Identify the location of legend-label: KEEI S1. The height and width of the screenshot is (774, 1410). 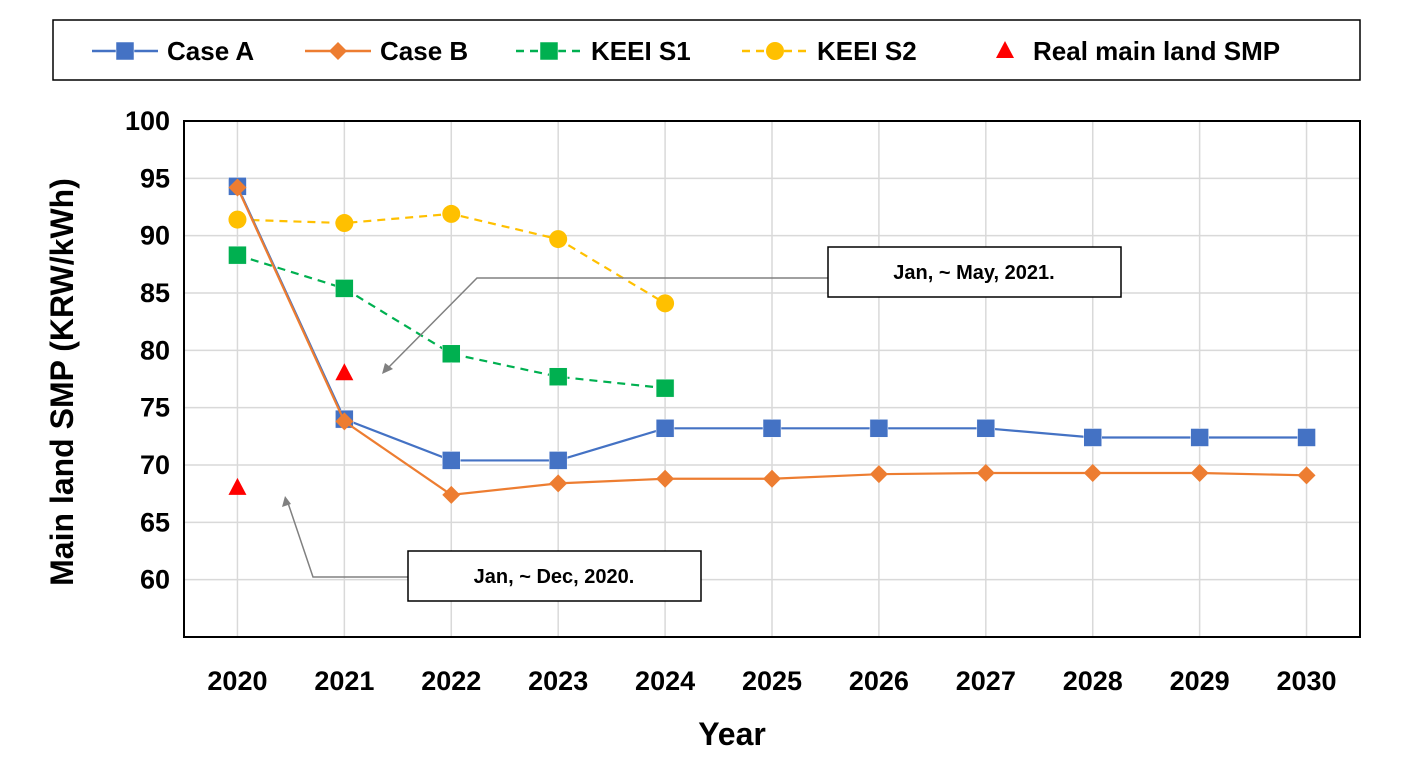
(641, 51).